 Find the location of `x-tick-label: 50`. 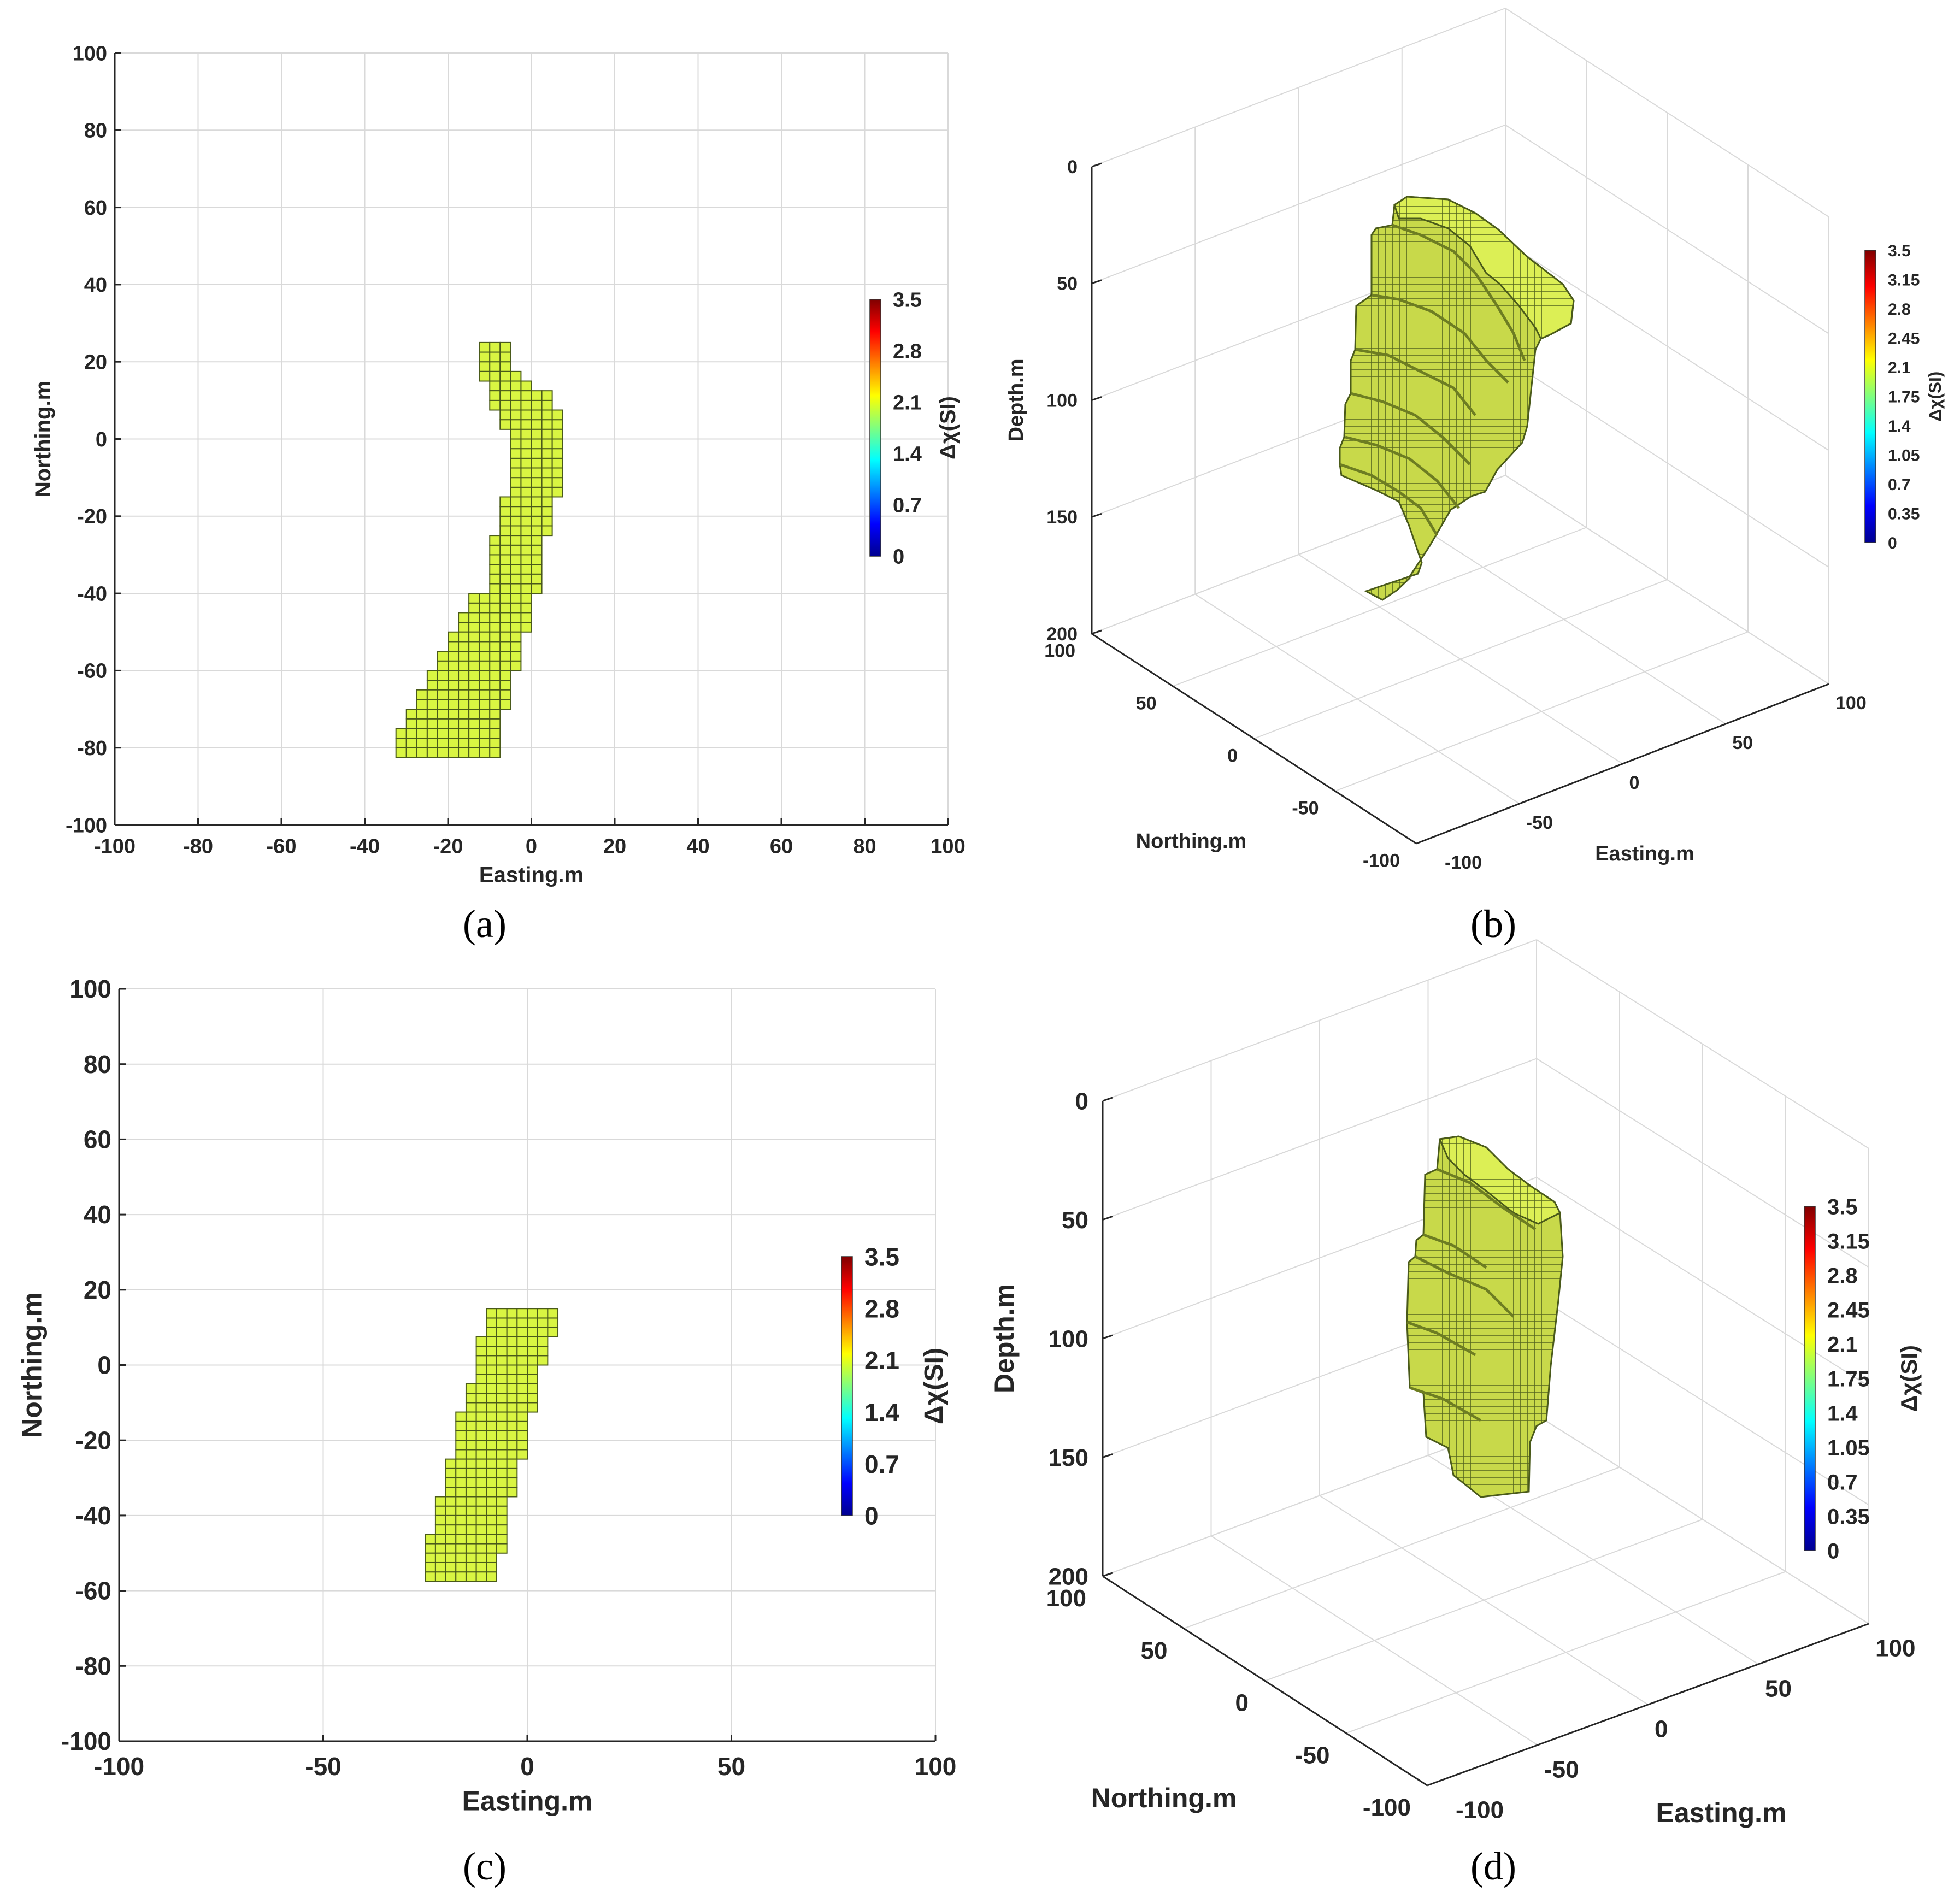

x-tick-label: 50 is located at coordinates (731, 1767).